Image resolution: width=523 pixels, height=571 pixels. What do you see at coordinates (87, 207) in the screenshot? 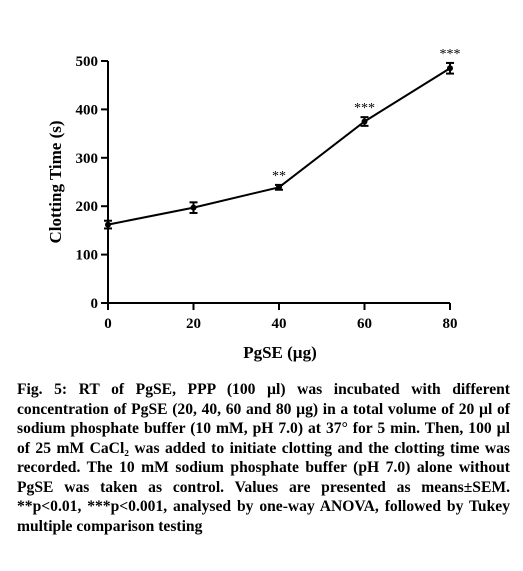
I see `y-tick-label: 200` at bounding box center [87, 207].